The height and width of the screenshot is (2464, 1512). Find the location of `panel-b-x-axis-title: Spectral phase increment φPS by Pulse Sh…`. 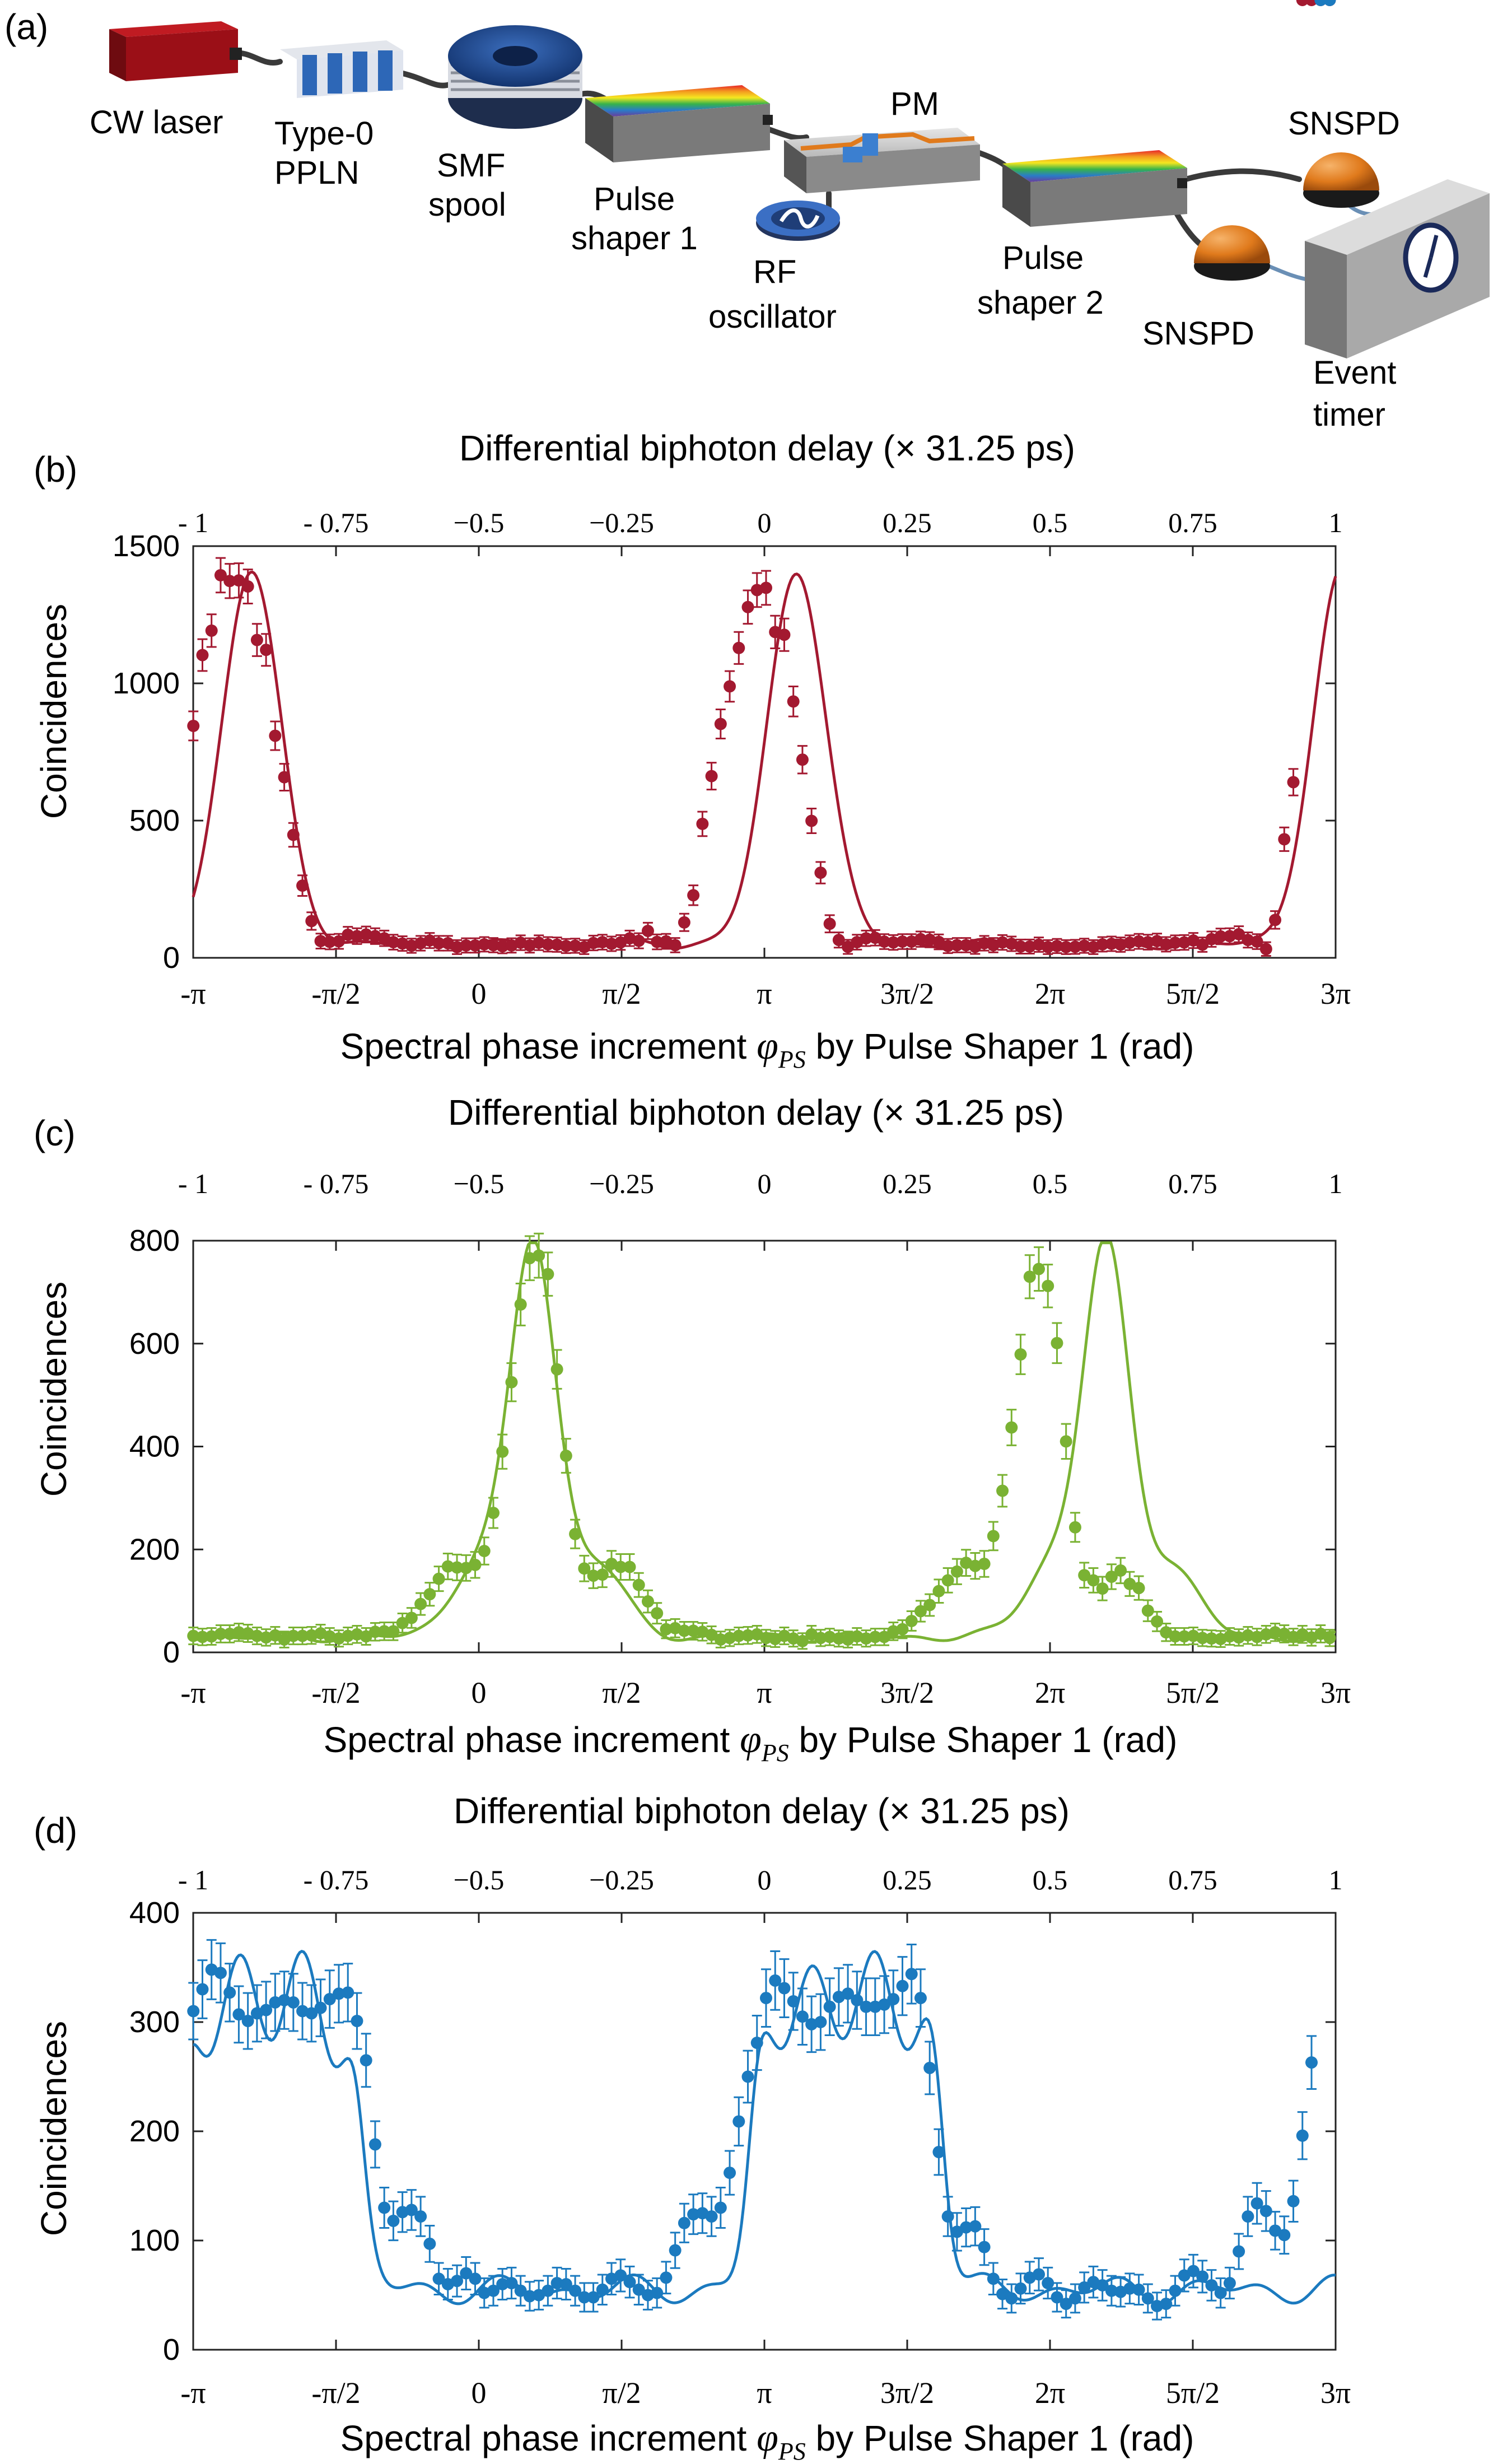

panel-b-x-axis-title: Spectral phase increment φPS by Pulse Sh… is located at coordinates (767, 1048).